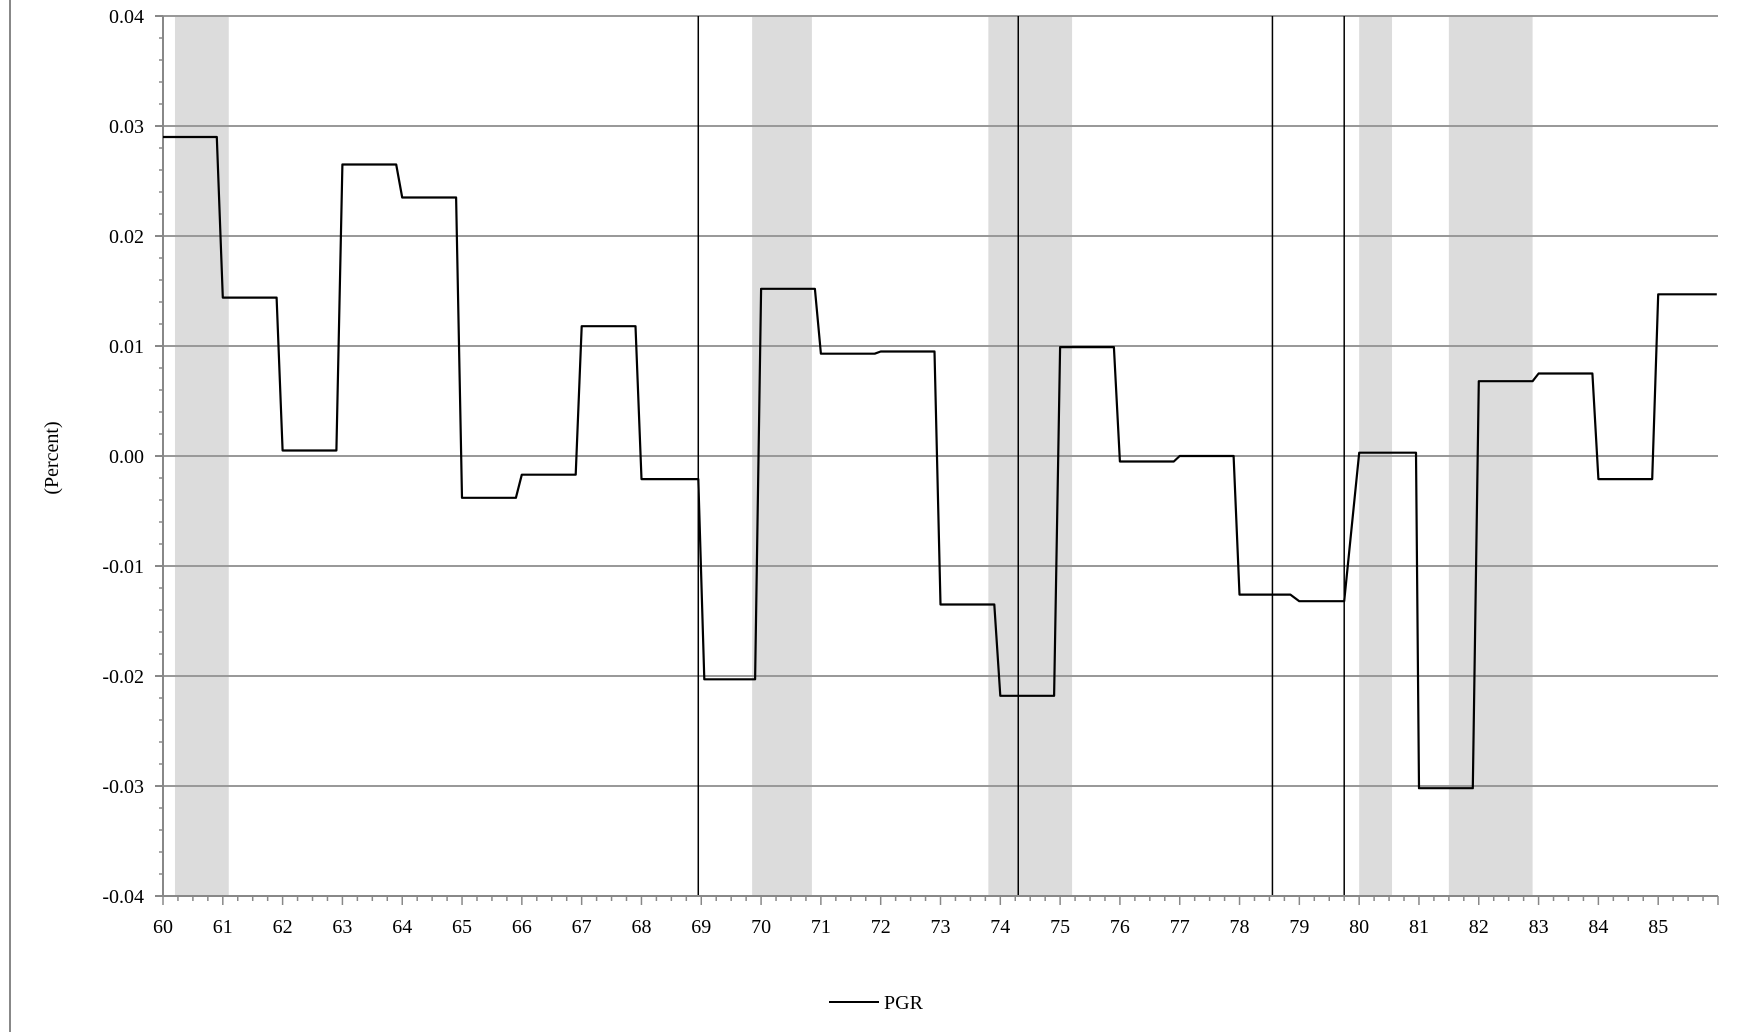 Image resolution: width=1738 pixels, height=1032 pixels. What do you see at coordinates (126, 457) in the screenshot?
I see `y-tick-label: 0.00` at bounding box center [126, 457].